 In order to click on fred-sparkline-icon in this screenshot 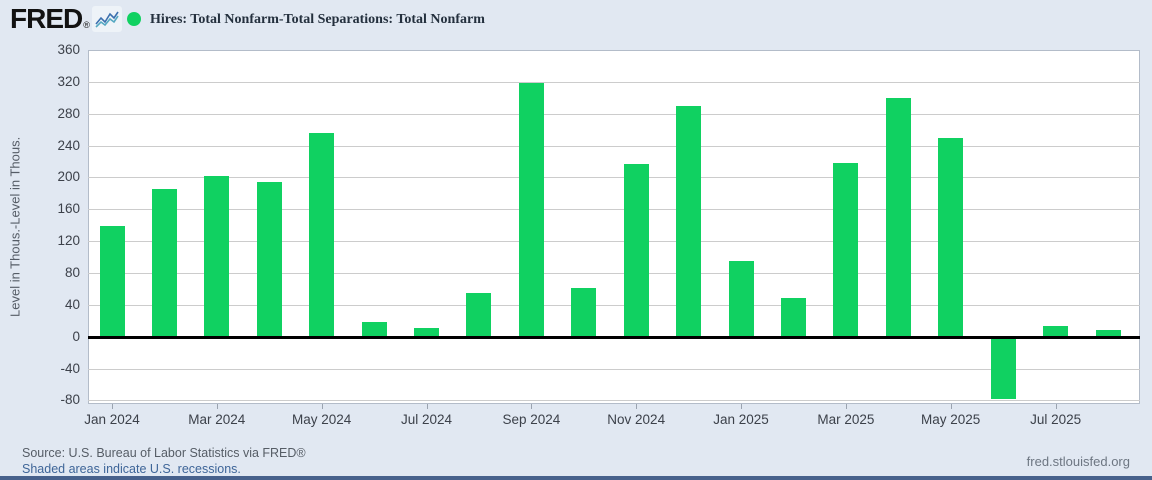, I will do `click(106, 19)`.